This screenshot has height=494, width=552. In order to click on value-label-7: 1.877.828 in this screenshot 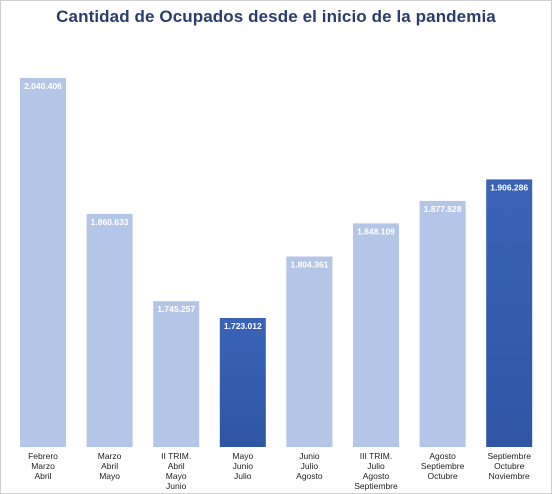, I will do `click(443, 209)`.